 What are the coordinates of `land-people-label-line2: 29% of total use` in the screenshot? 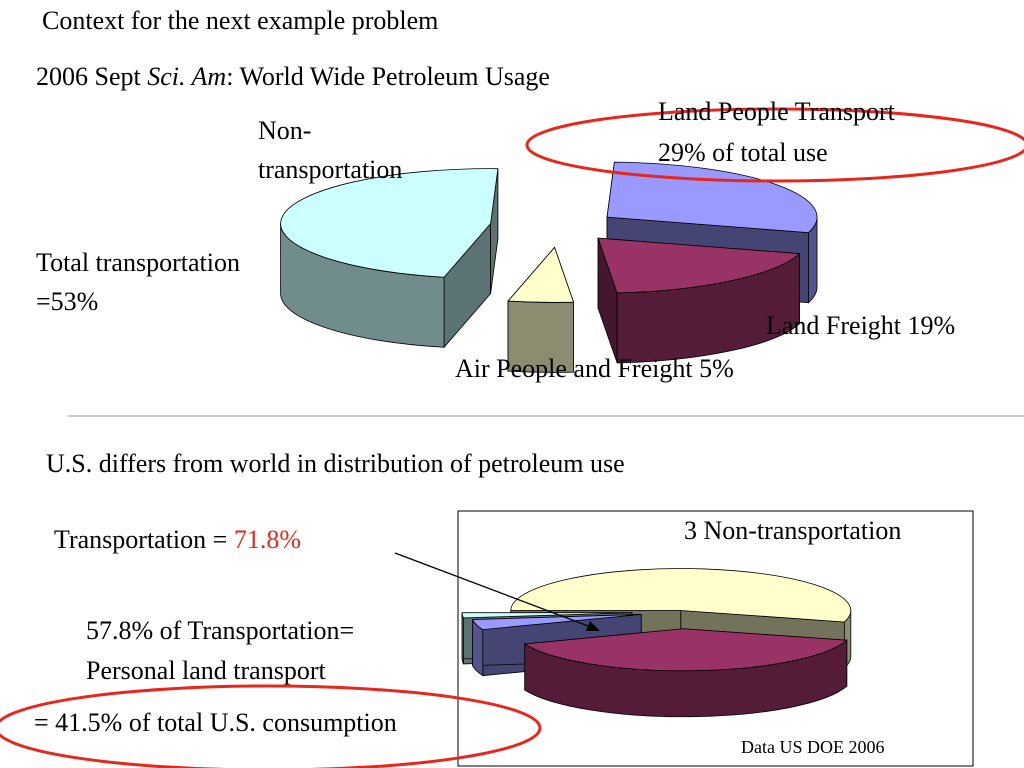 It's located at (743, 152).